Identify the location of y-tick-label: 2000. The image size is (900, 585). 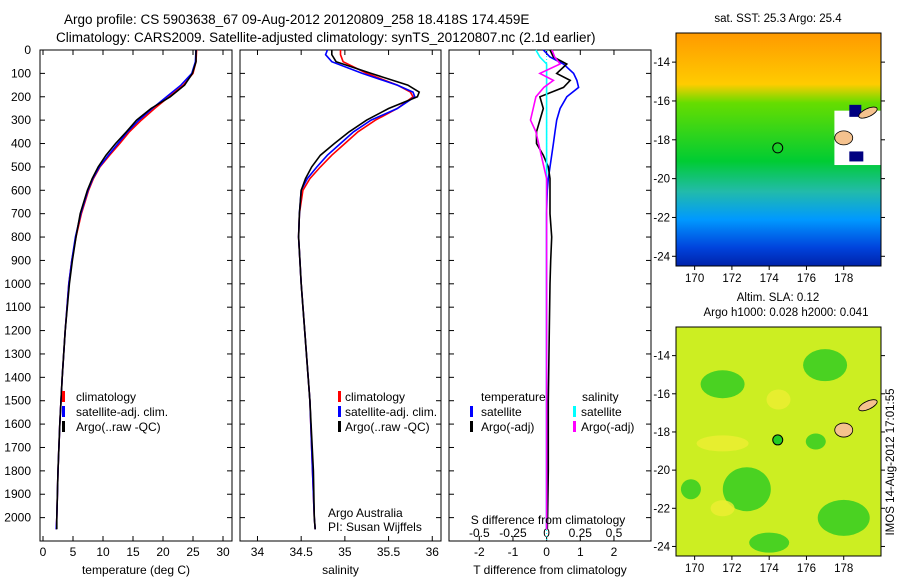
(17, 518).